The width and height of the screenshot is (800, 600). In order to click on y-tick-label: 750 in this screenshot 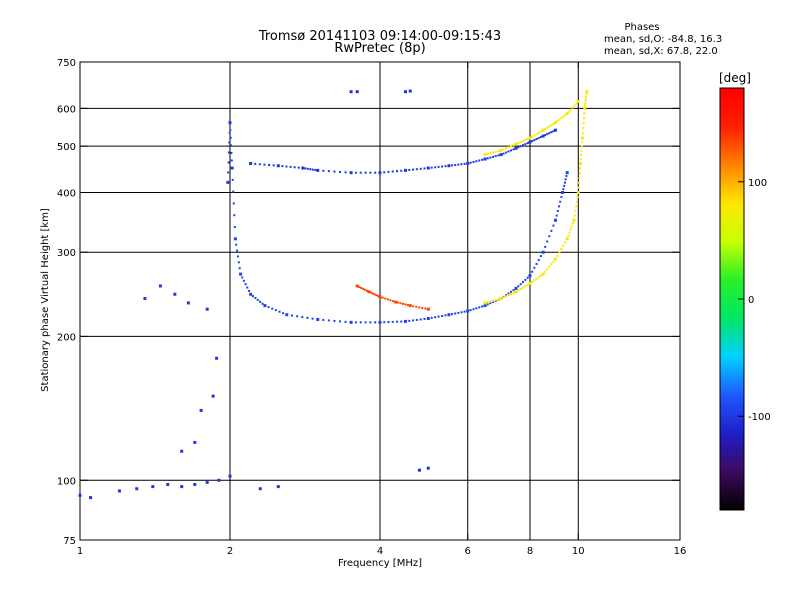, I will do `click(66, 63)`.